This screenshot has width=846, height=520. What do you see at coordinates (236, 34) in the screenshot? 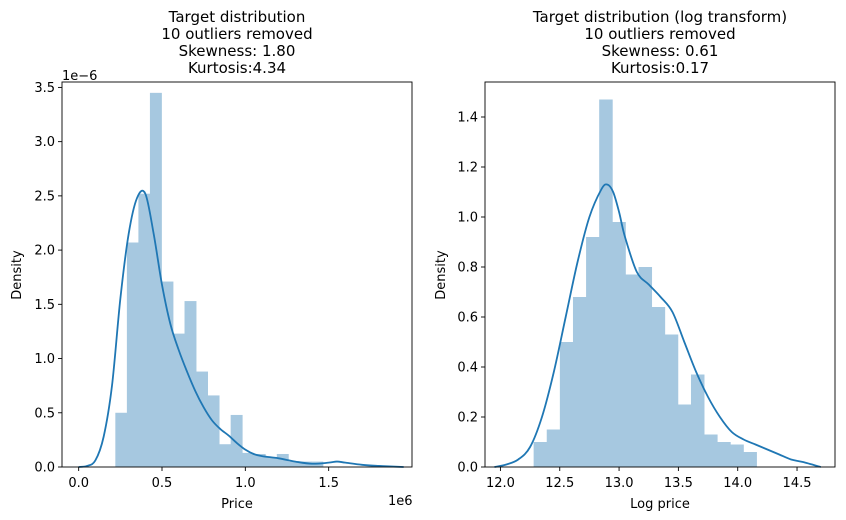
I see `left-title-line-2: 10 outliers removed` at bounding box center [236, 34].